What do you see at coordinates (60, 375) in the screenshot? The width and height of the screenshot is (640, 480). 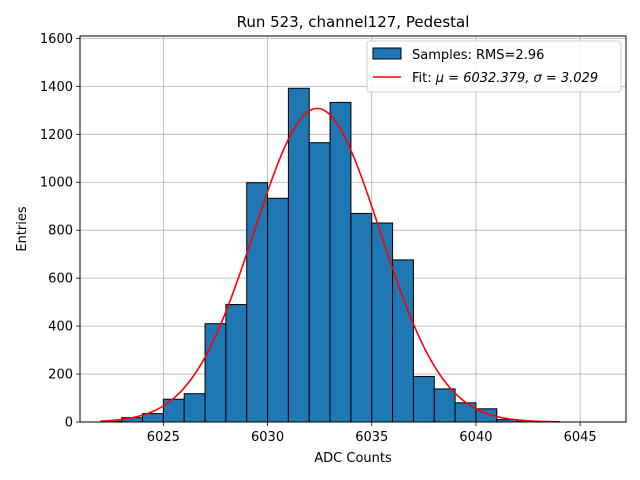 I see `y-tick-label: 200` at bounding box center [60, 375].